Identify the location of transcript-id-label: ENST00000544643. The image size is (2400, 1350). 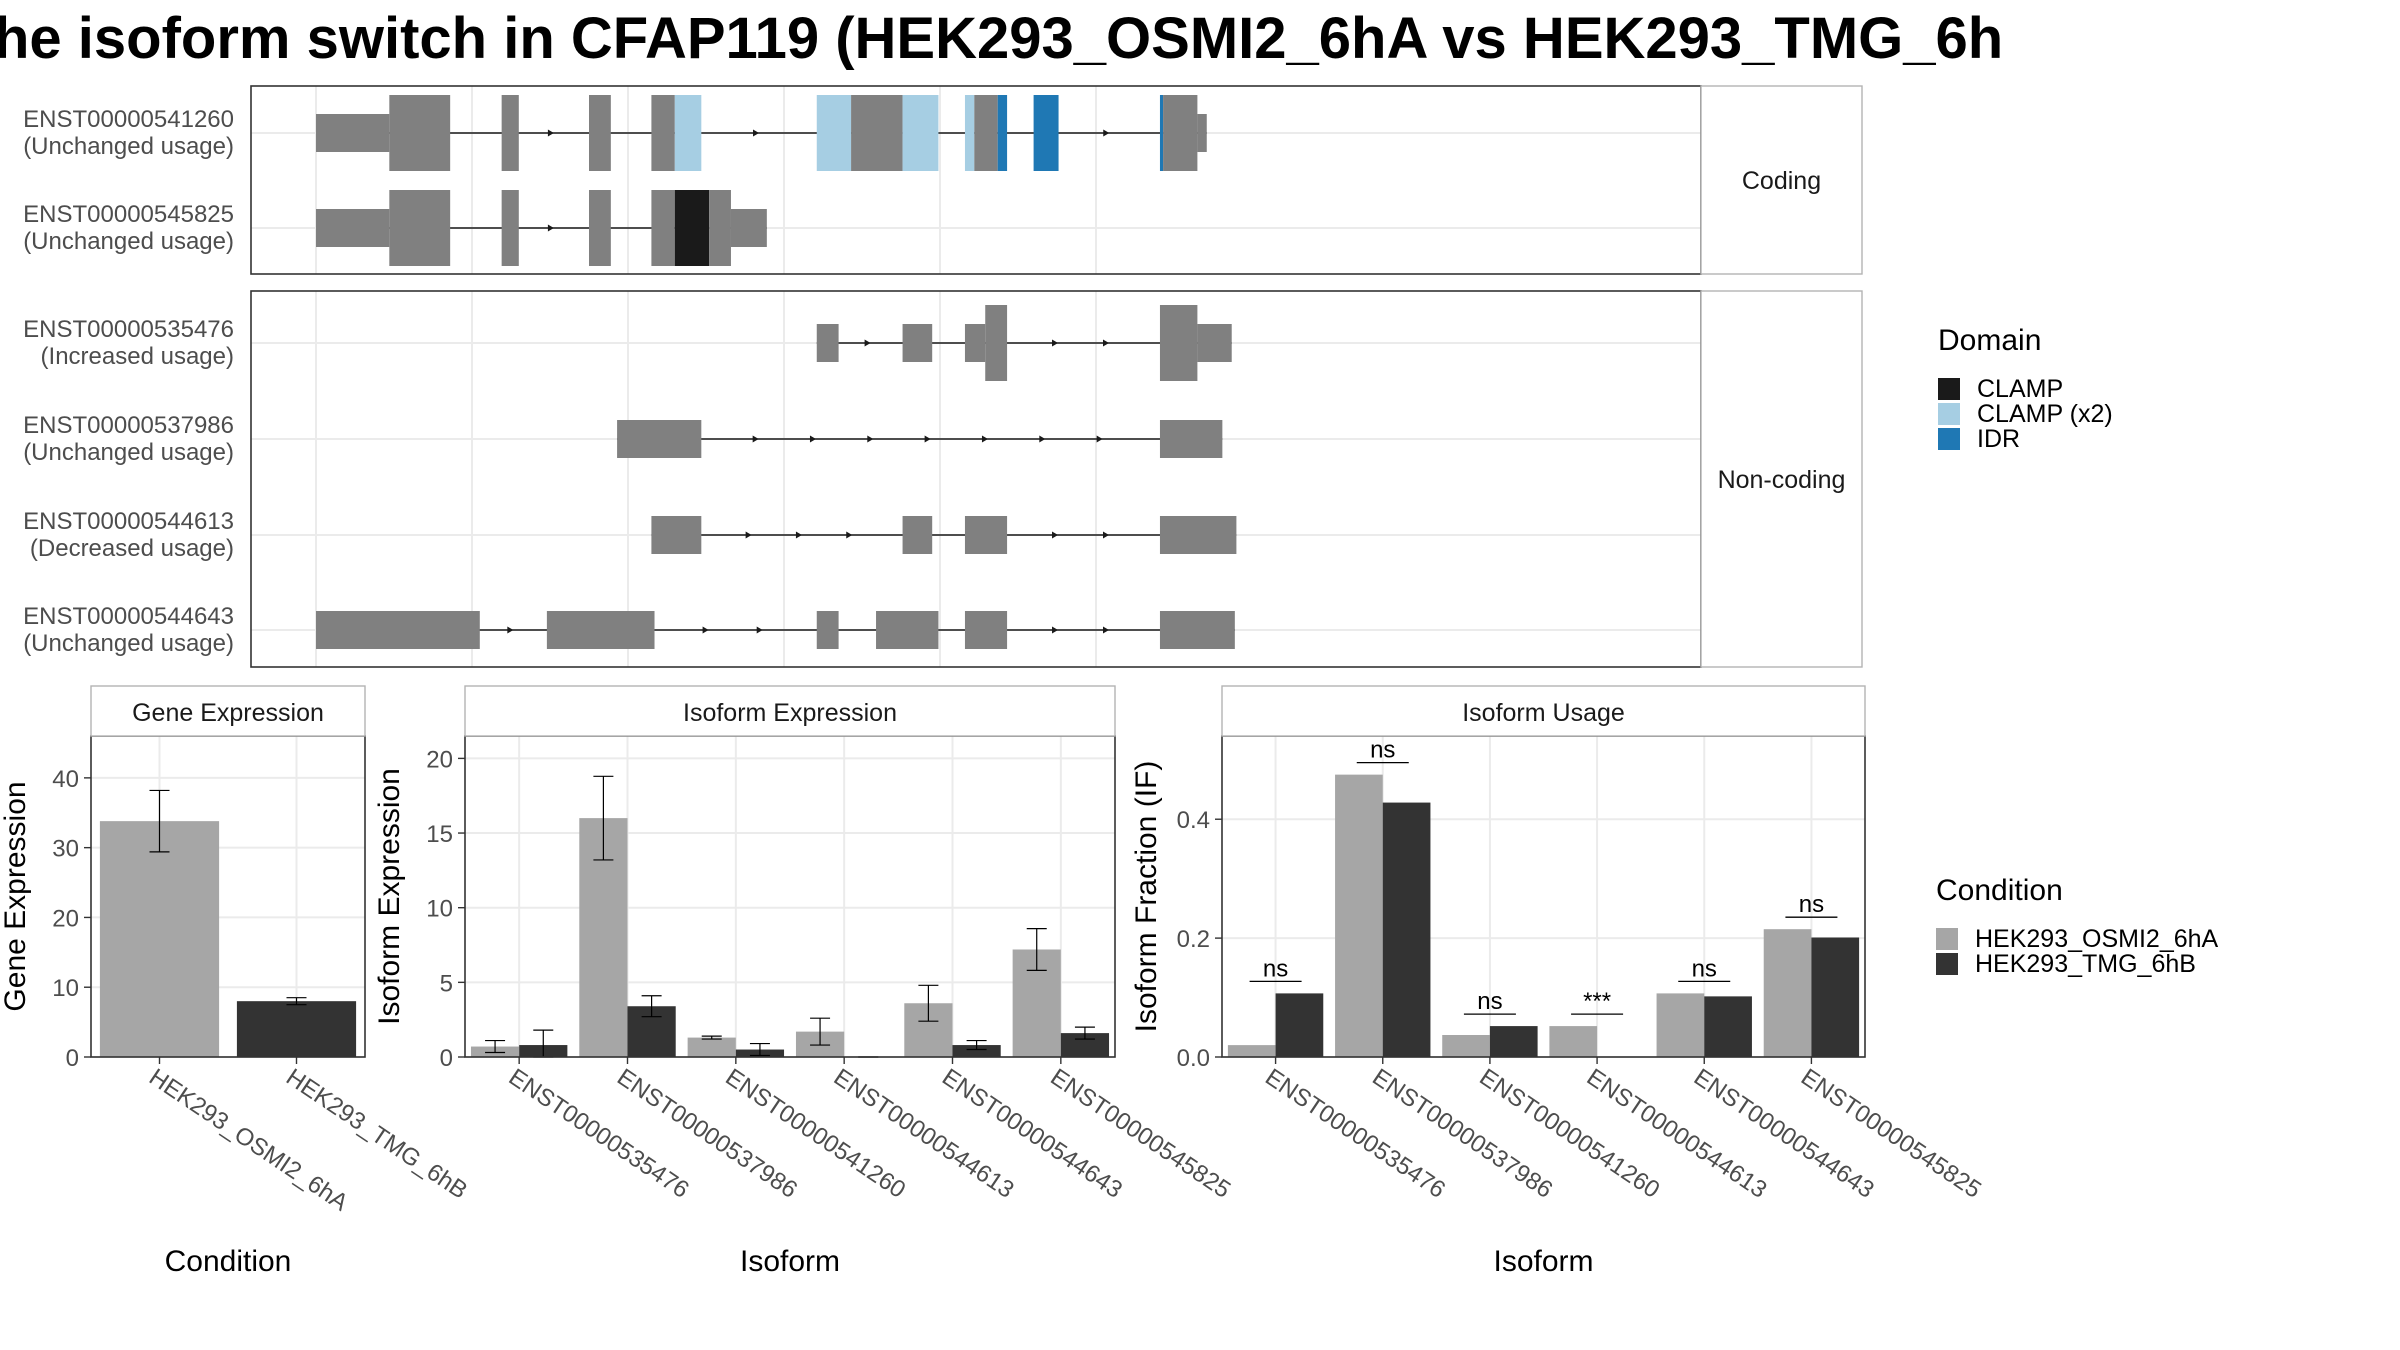
(128, 616).